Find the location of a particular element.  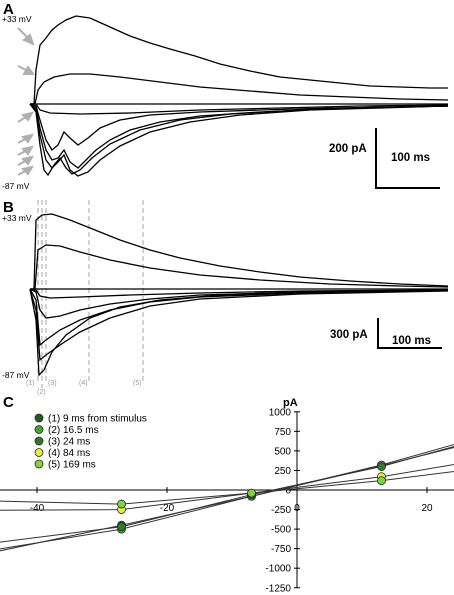

legend-label: (3) 24 ms is located at coordinates (69, 442).